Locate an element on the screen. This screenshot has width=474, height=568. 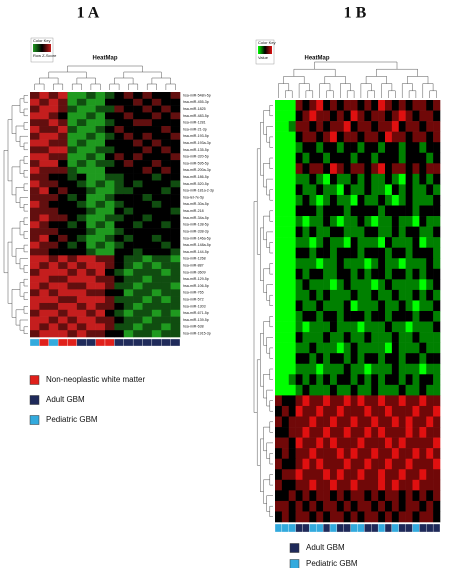
group-strip-cell is located at coordinates (388, 528).